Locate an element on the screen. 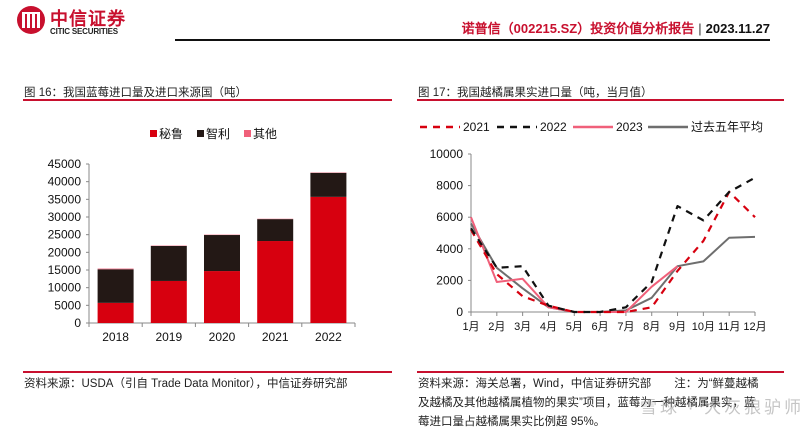 This screenshot has height=433, width=800. x-tick-label: 2018 is located at coordinates (115, 337).